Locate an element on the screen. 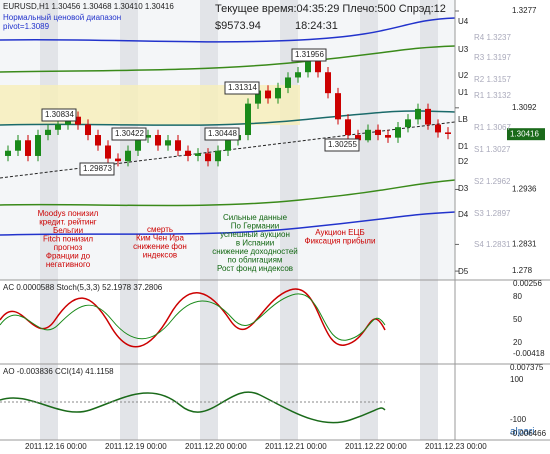 The height and width of the screenshot is (454, 550). y-tick-label: 1.2831 is located at coordinates (524, 244).